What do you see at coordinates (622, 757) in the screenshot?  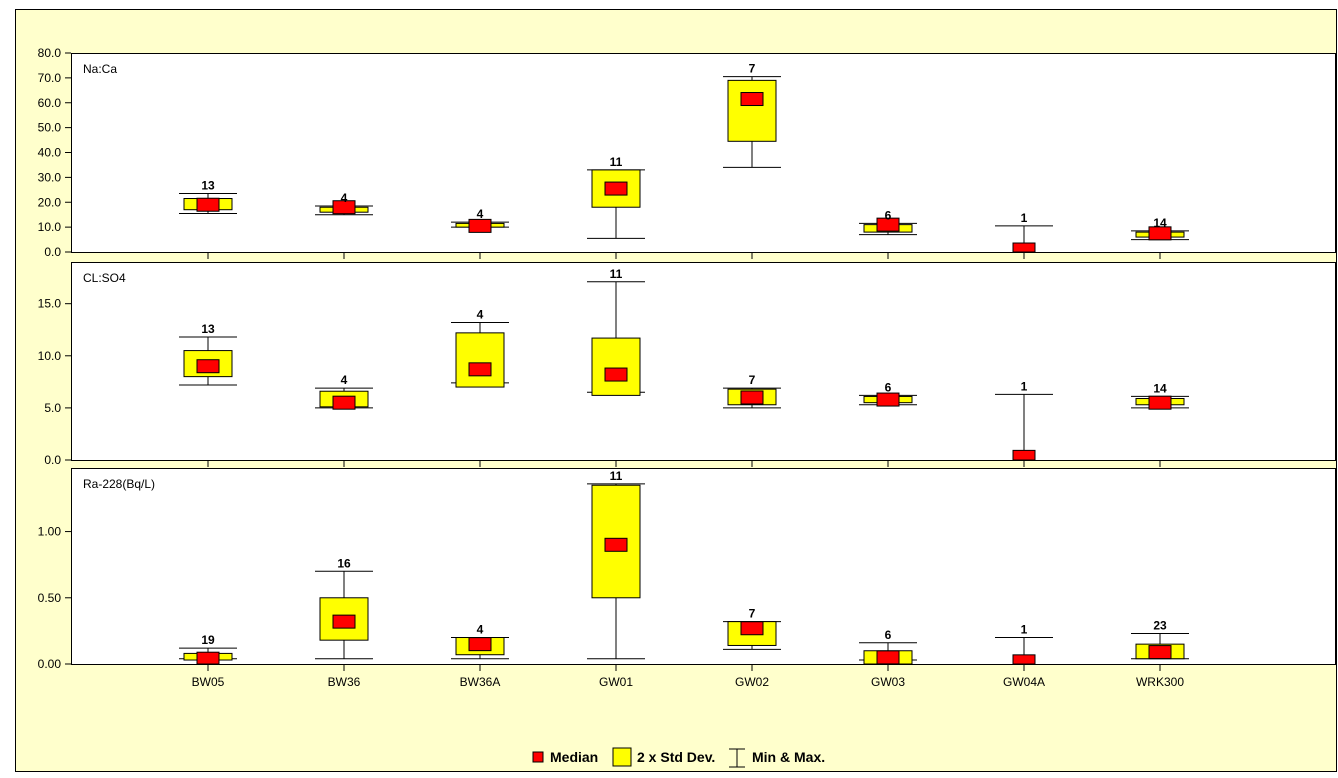 I see `legend-std-swatch` at bounding box center [622, 757].